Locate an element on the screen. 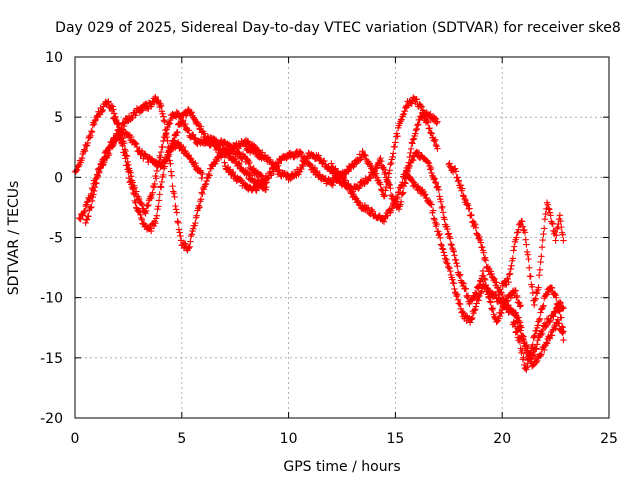 This screenshot has height=480, width=640. y-tick-label: 0 is located at coordinates (58, 178).